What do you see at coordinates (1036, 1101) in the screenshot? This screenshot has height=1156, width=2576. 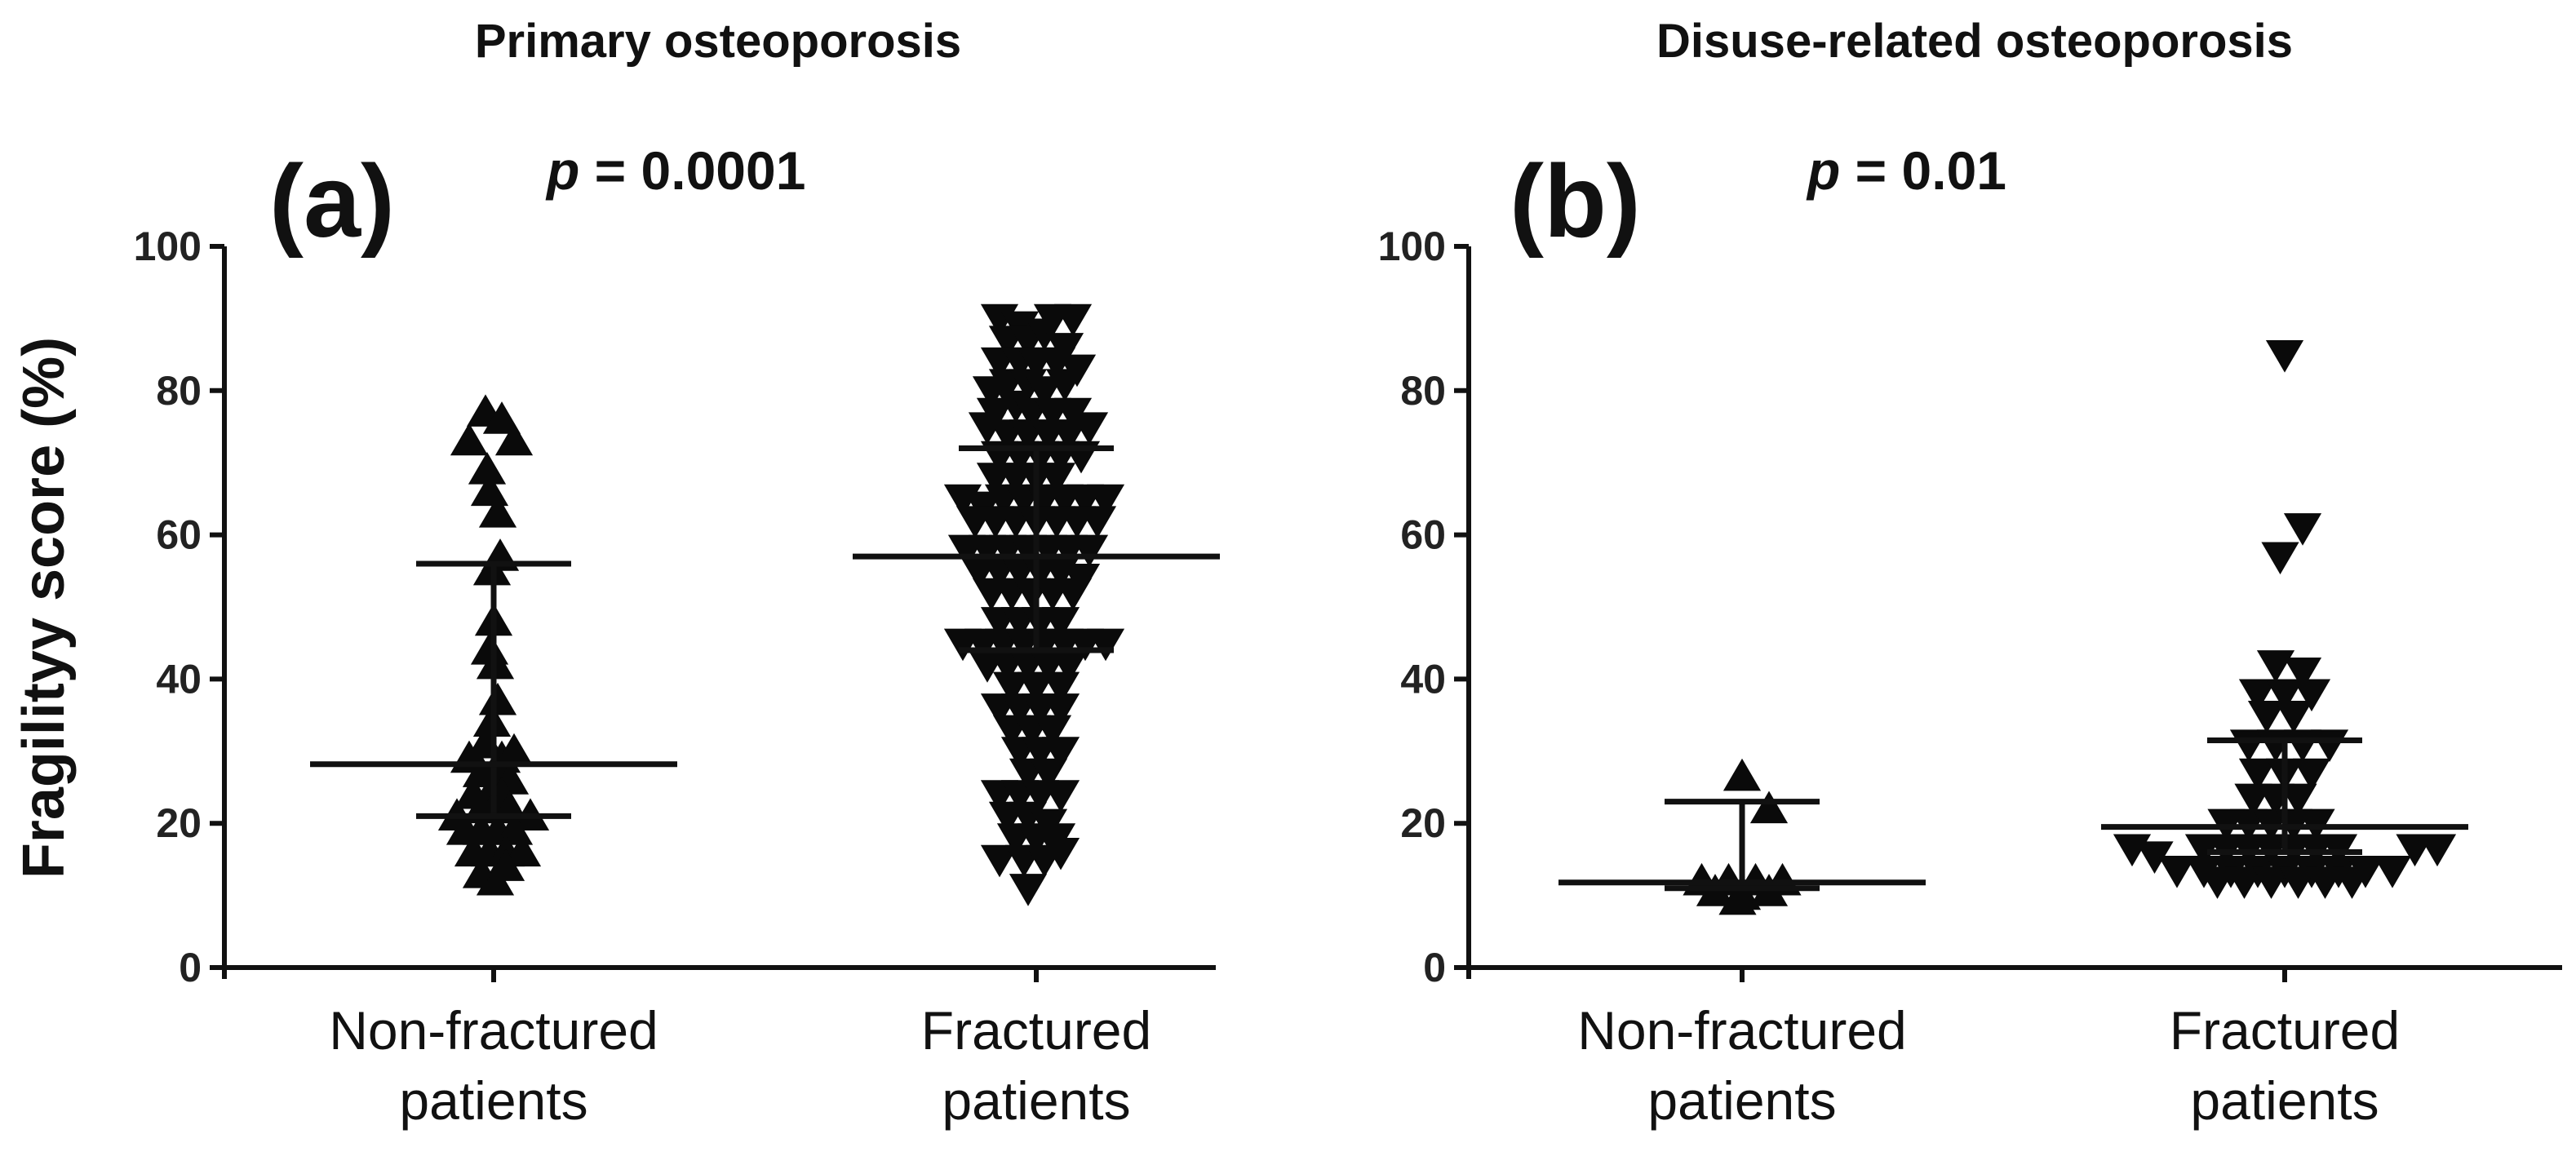 I see `panel-a-cat2-line2: patients` at bounding box center [1036, 1101].